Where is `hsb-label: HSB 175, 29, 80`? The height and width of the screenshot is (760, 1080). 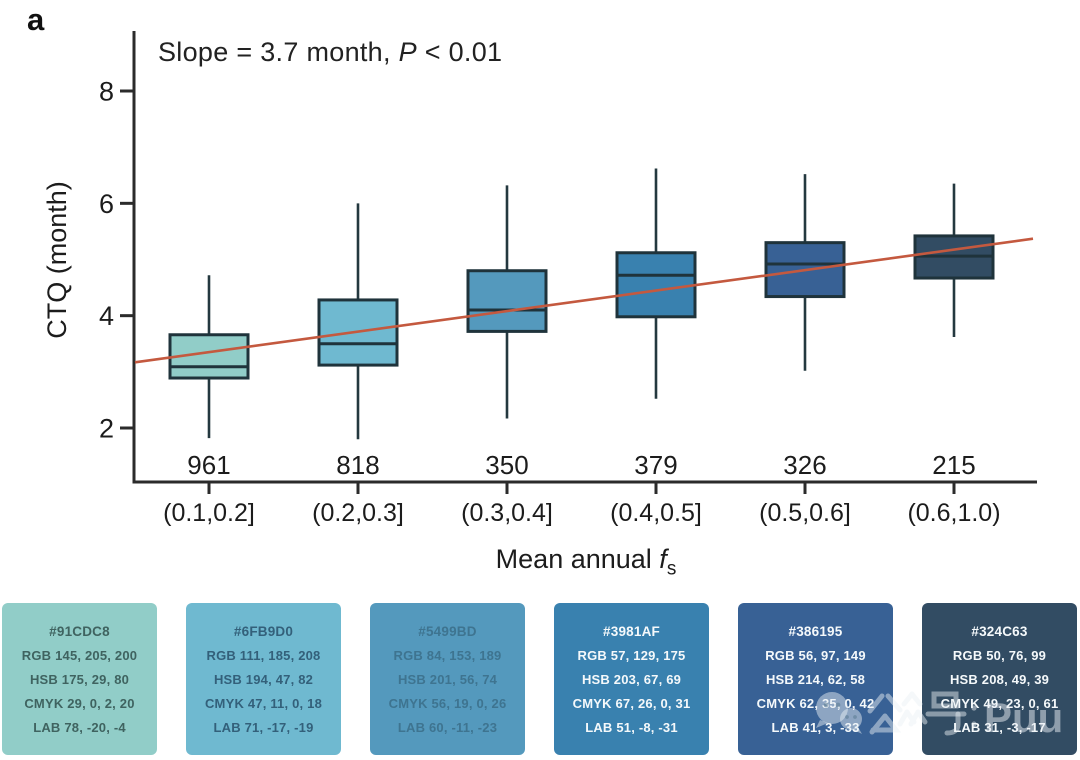
hsb-label: HSB 175, 29, 80 is located at coordinates (79, 679).